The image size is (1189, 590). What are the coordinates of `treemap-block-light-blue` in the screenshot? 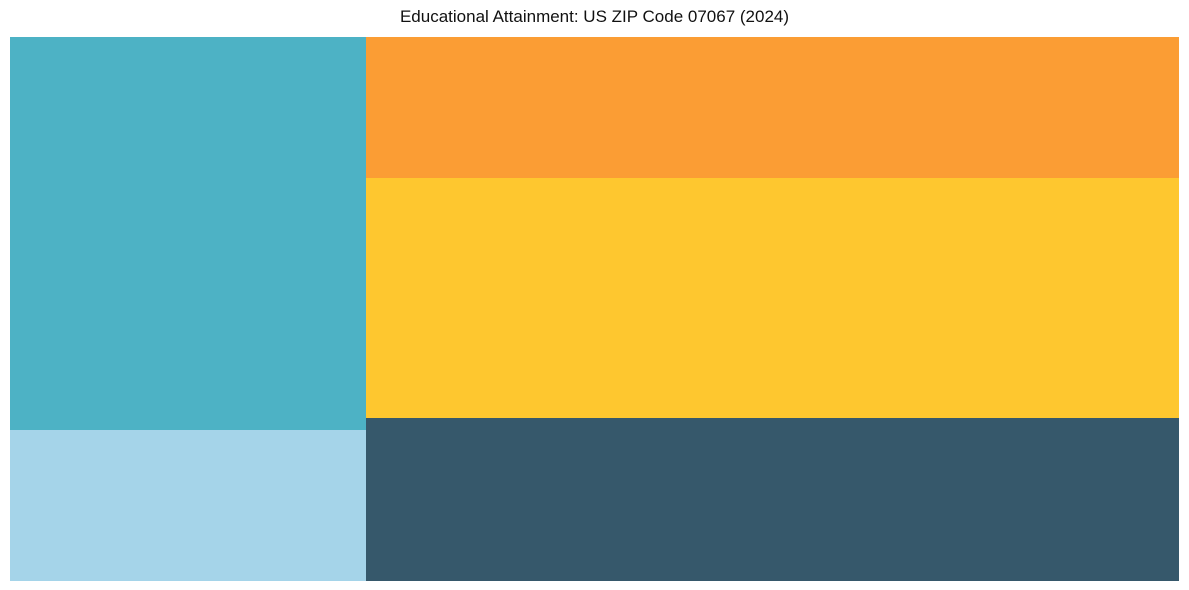 It's located at (188, 505).